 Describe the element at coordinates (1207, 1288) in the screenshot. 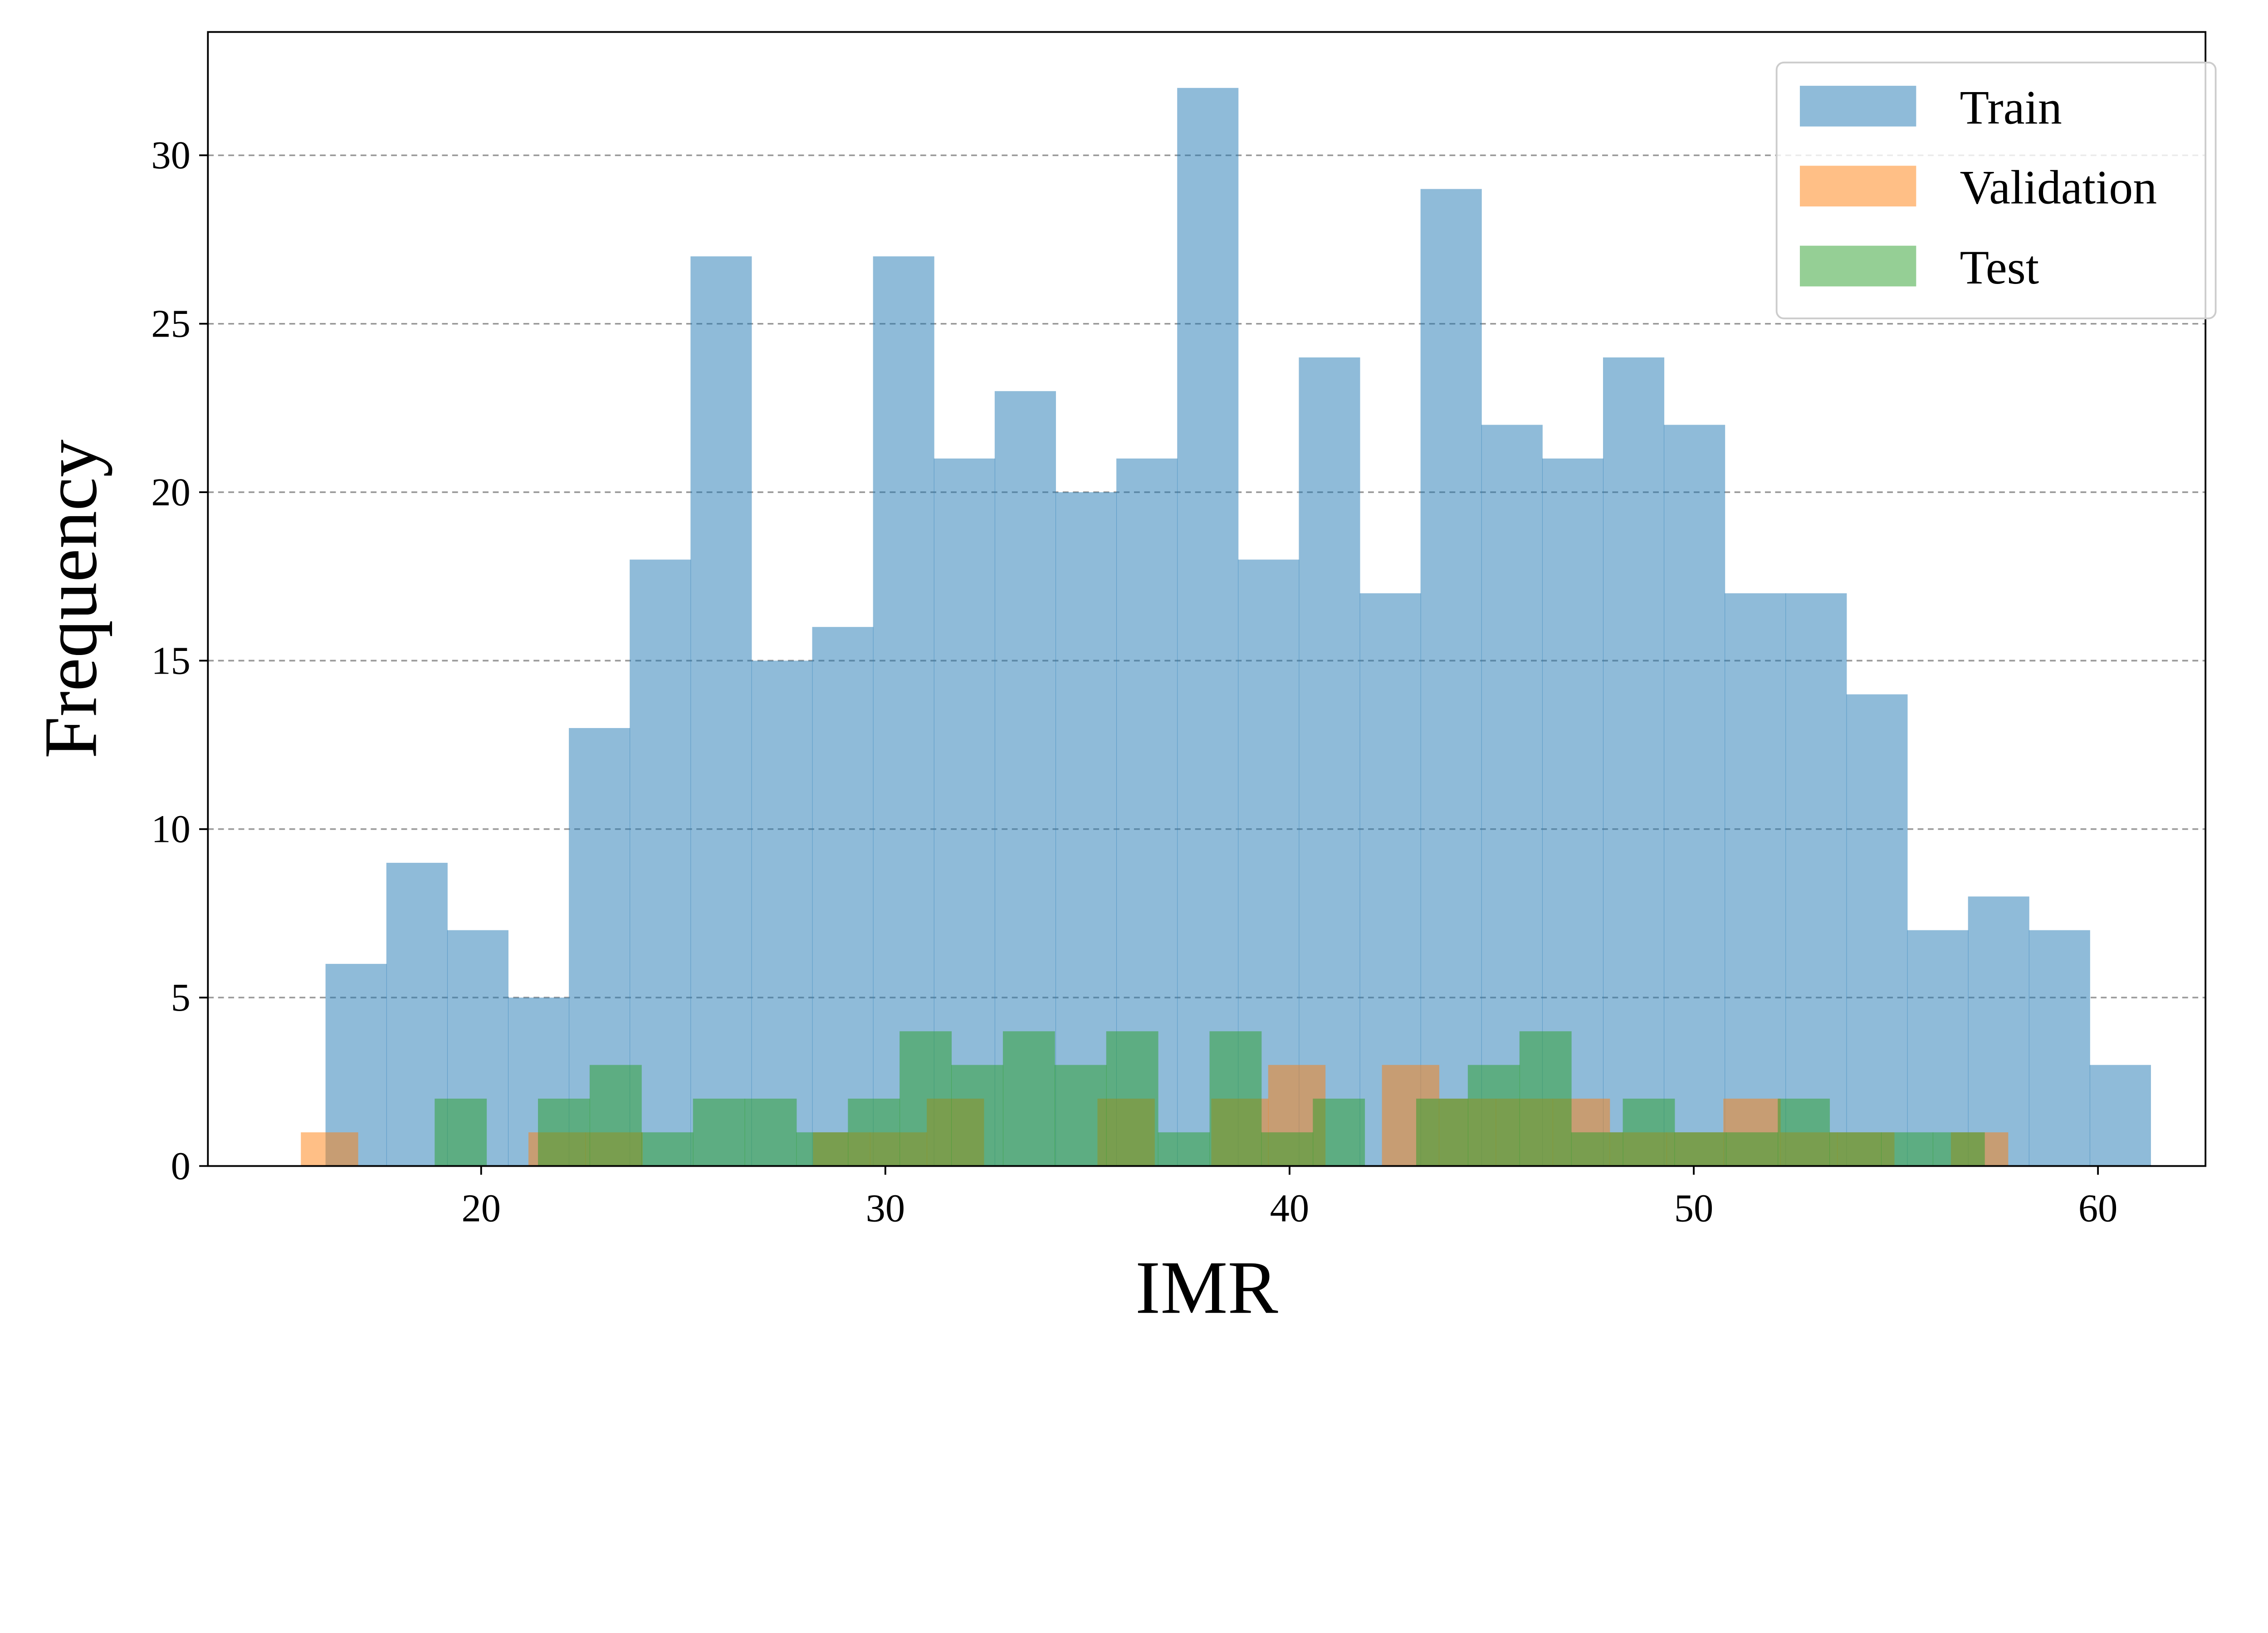

I see `x-axis-label: IMR` at that location.